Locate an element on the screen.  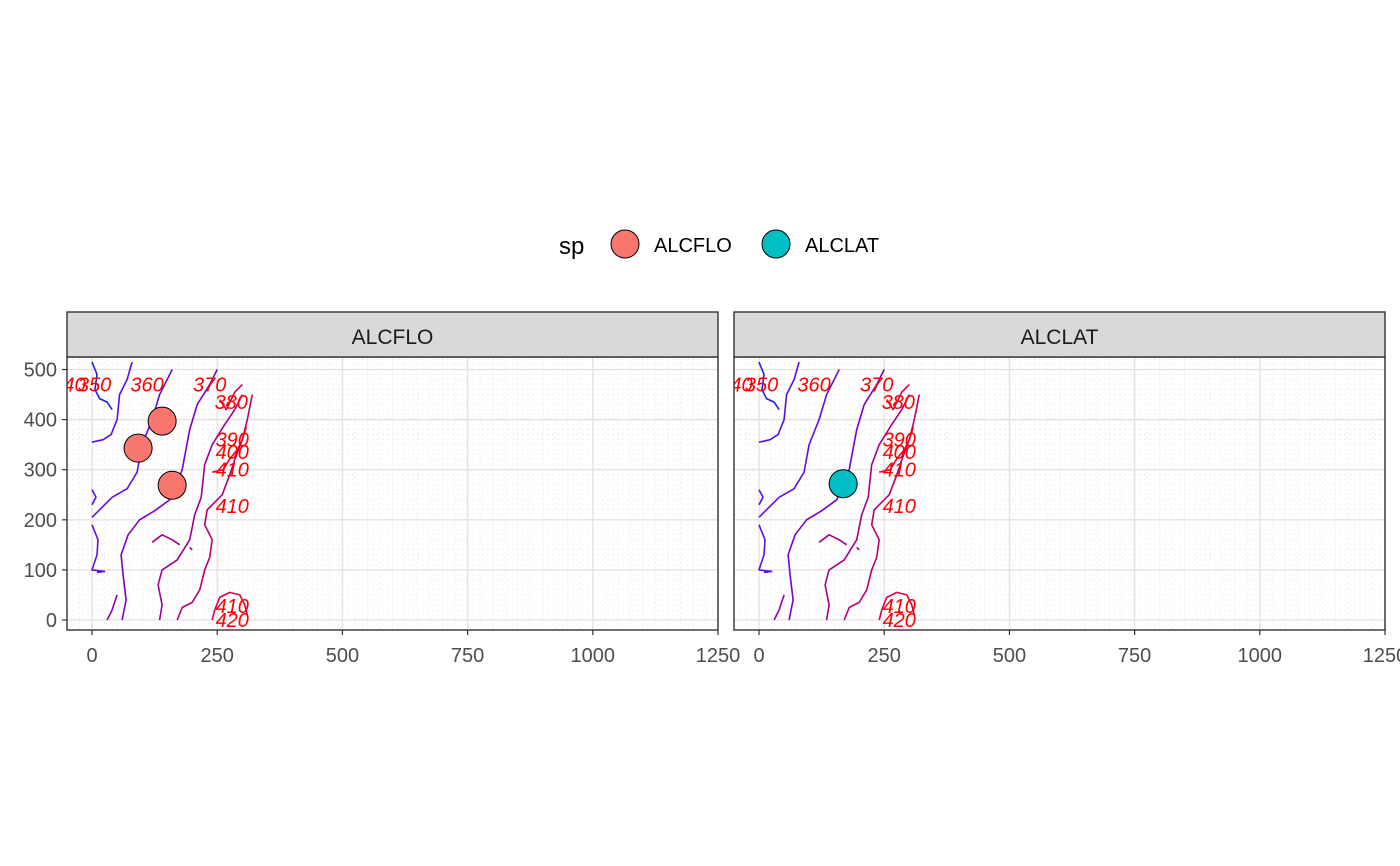
legend-title: sp is located at coordinates (571, 246).